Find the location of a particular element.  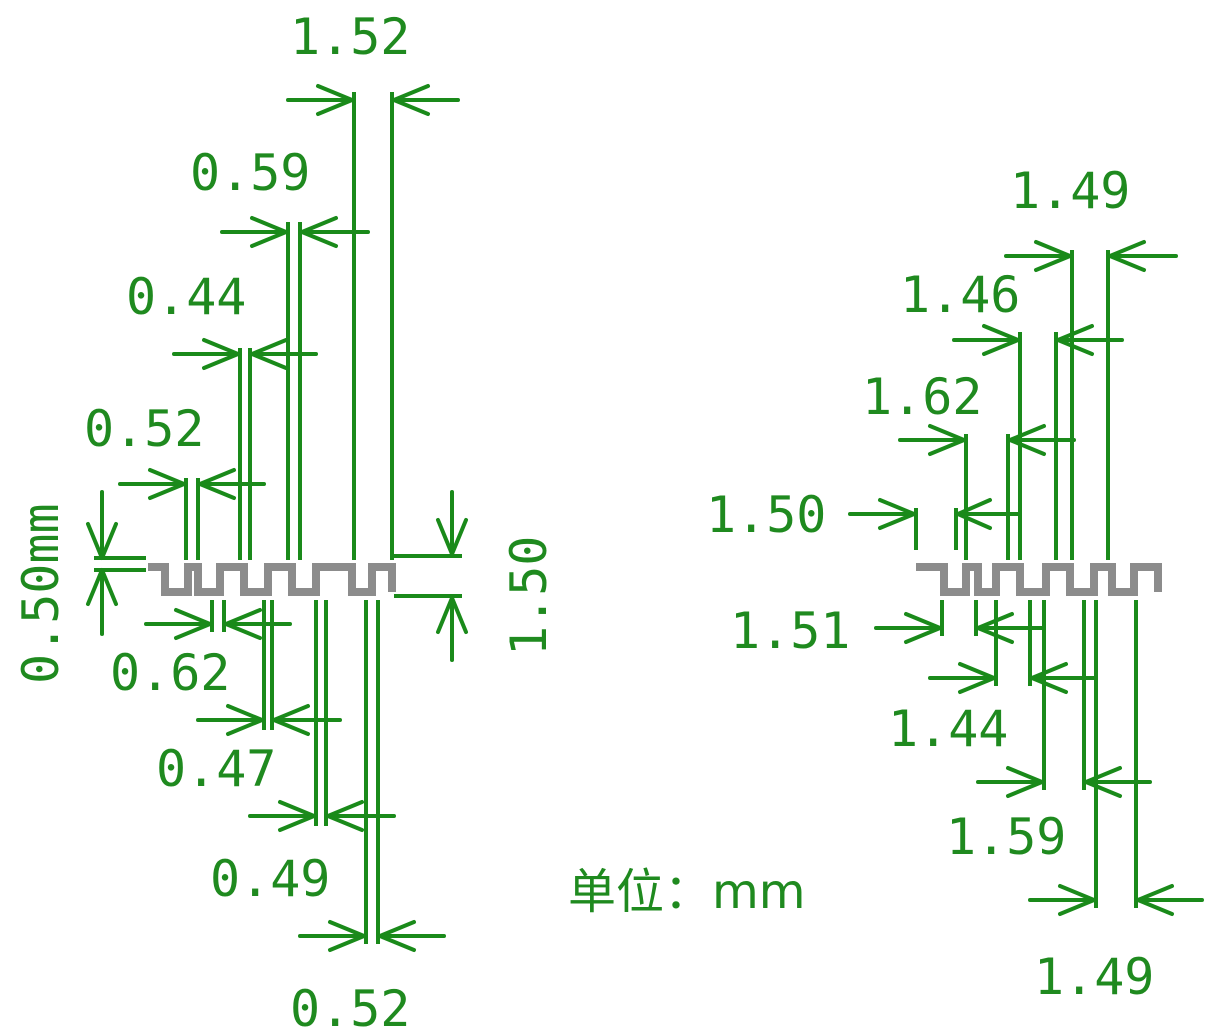

unit-label: 单位：mm is located at coordinates (687, 892).